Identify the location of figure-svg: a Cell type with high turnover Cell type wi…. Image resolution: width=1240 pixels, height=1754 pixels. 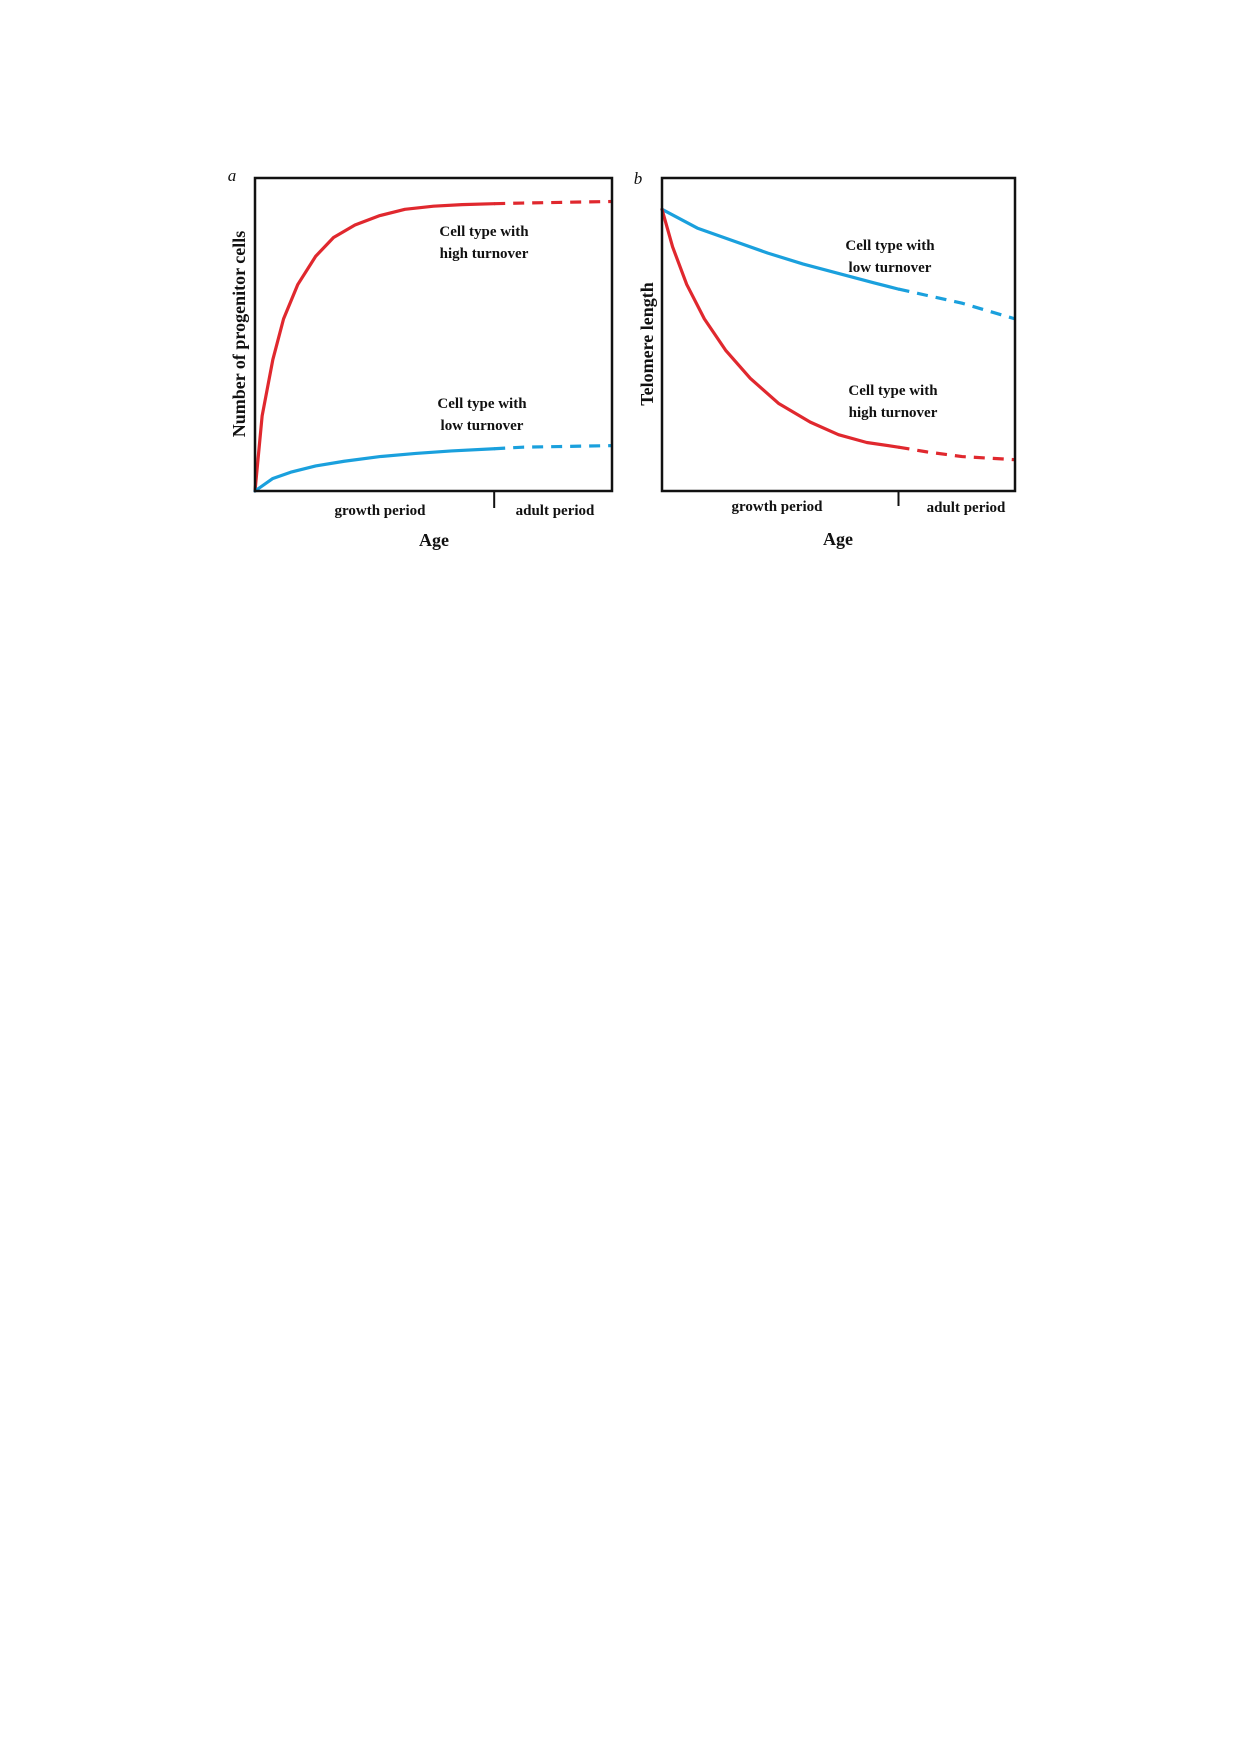
(622, 358).